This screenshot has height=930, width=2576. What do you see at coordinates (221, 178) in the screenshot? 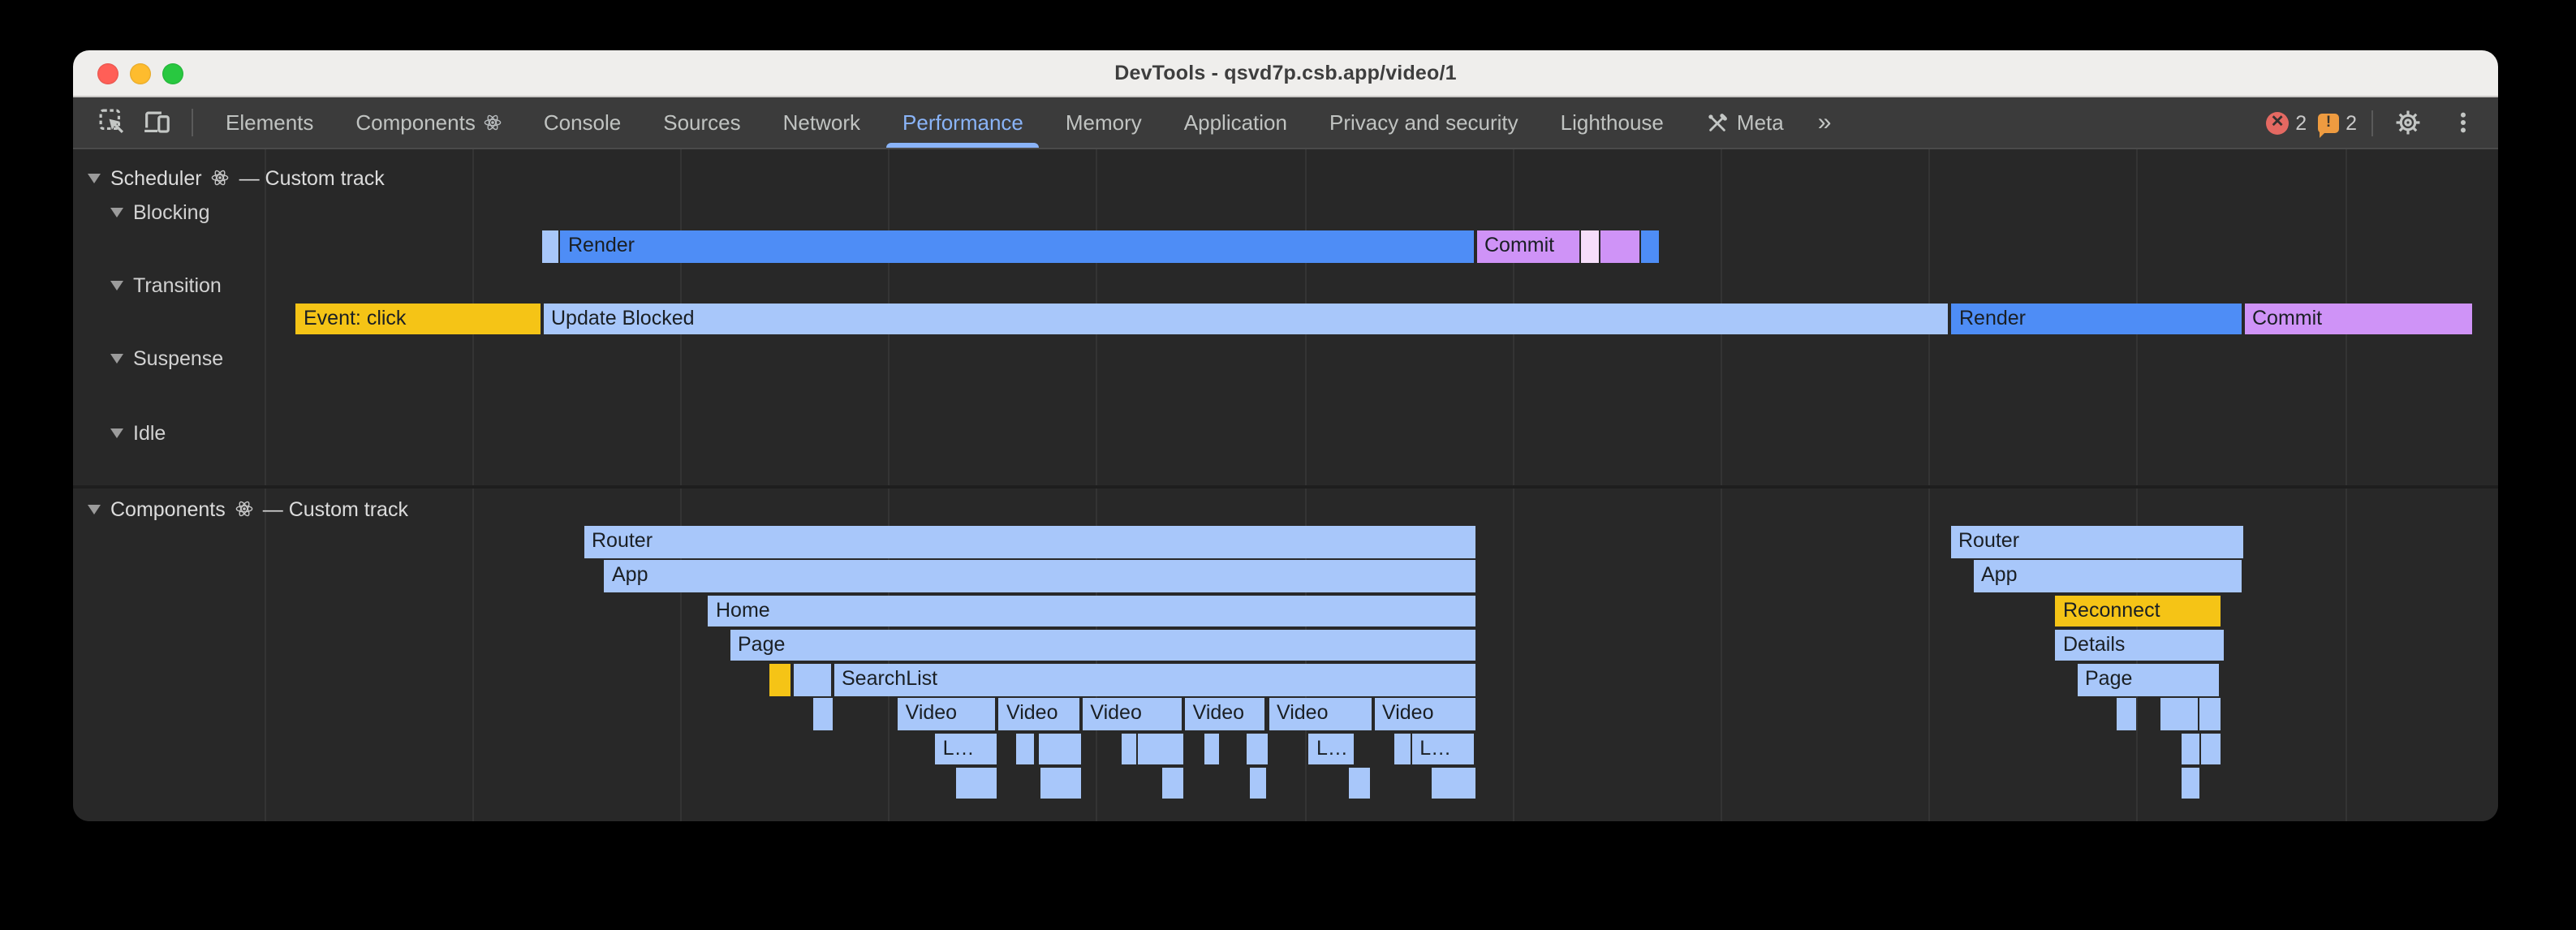
I see `react-atom-icon` at bounding box center [221, 178].